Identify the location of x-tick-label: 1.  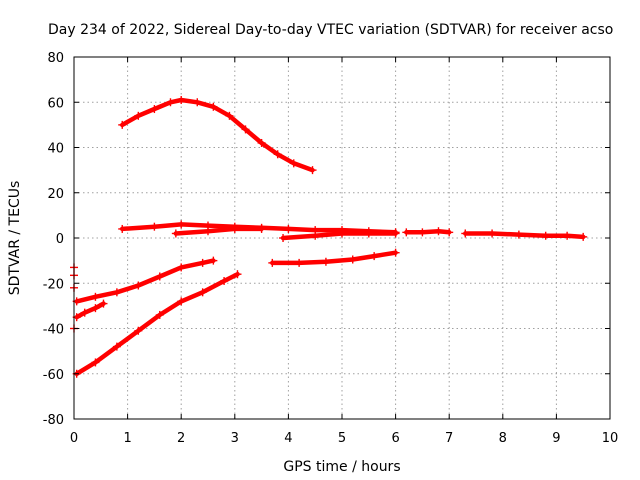
(127, 438).